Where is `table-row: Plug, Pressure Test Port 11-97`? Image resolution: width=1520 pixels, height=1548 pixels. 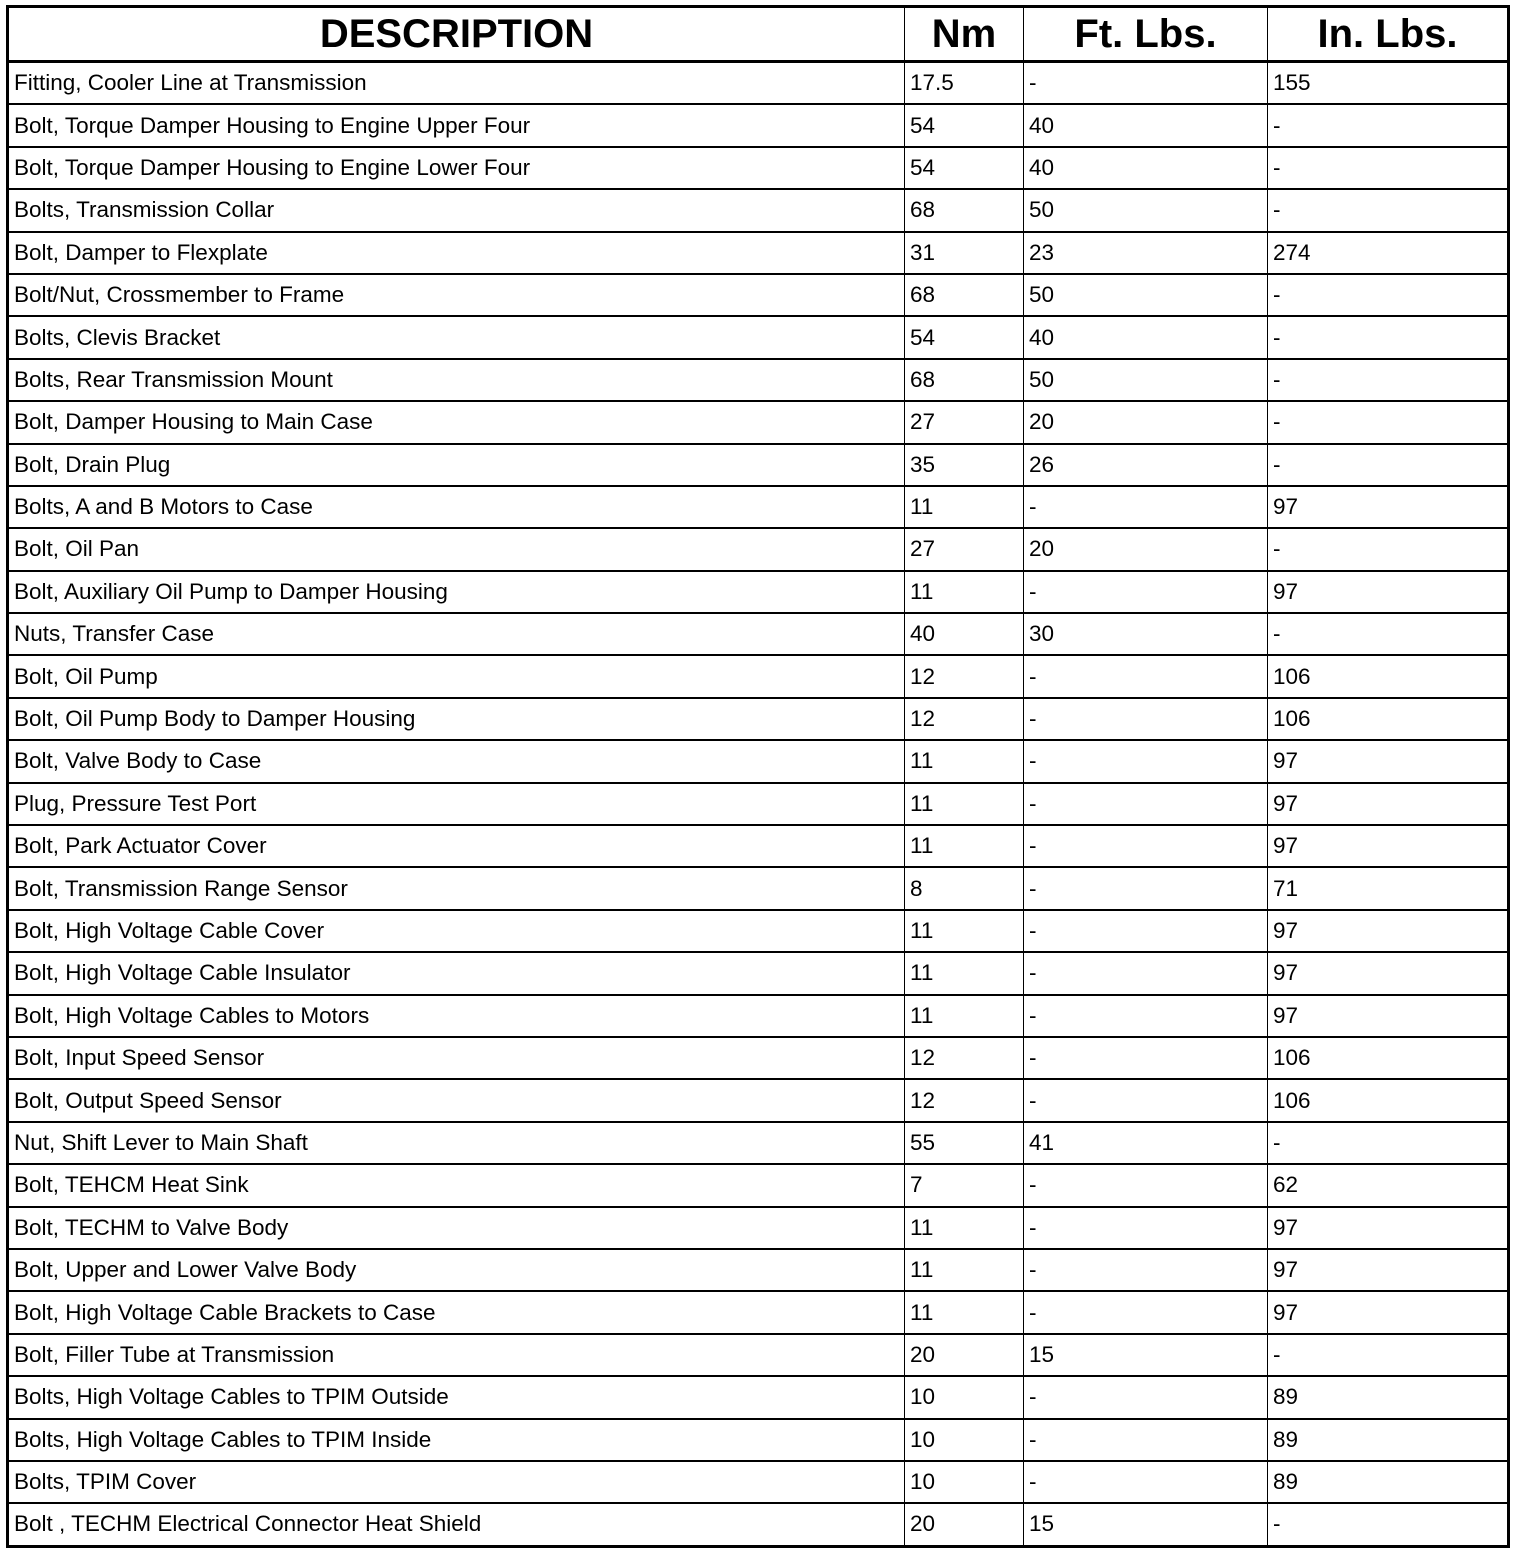
table-row: Plug, Pressure Test Port 11-97 is located at coordinates (758, 803).